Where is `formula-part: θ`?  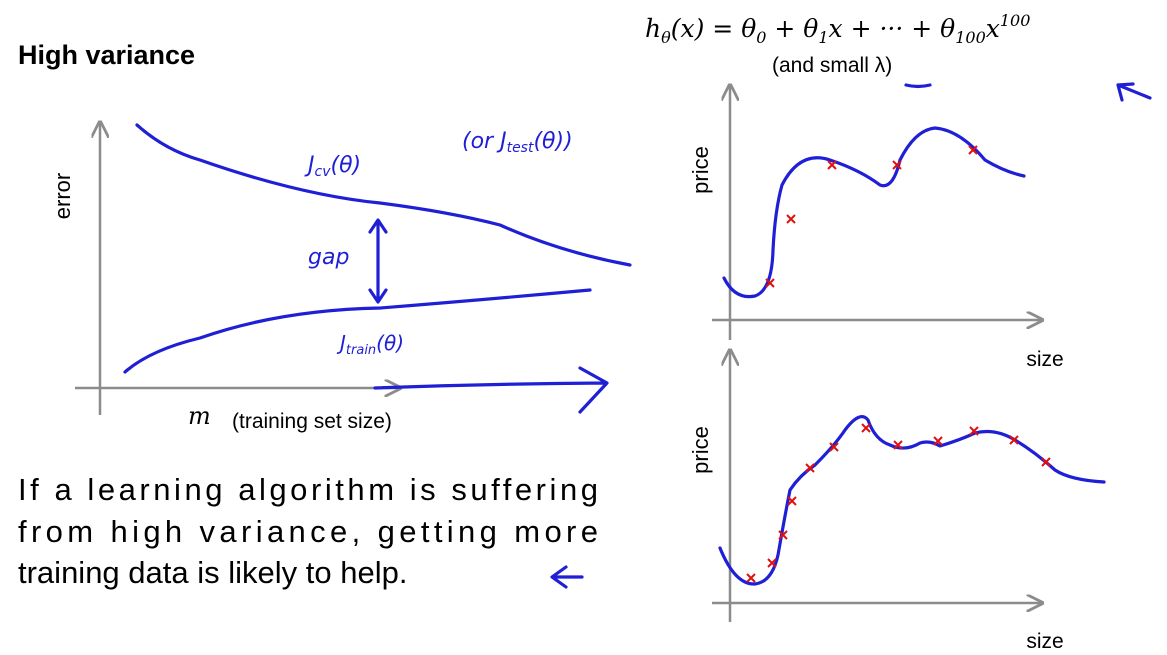
formula-part: θ is located at coordinates (666, 37).